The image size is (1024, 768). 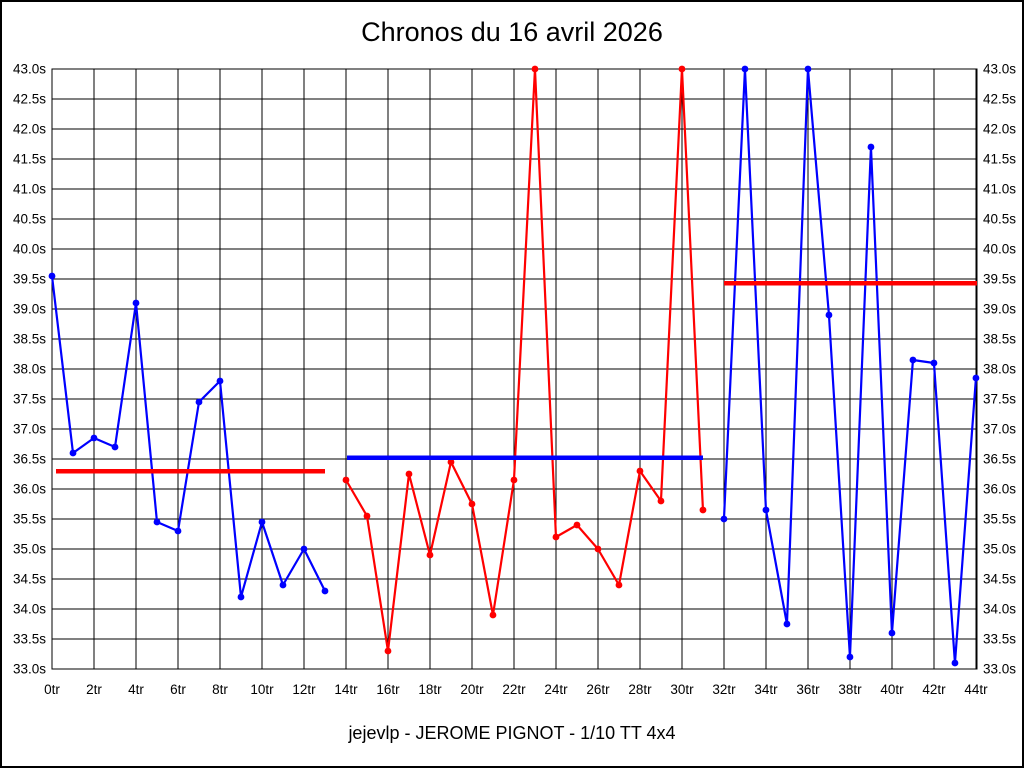 I want to click on y-tick-label-right: 35.0s, so click(x=999, y=549).